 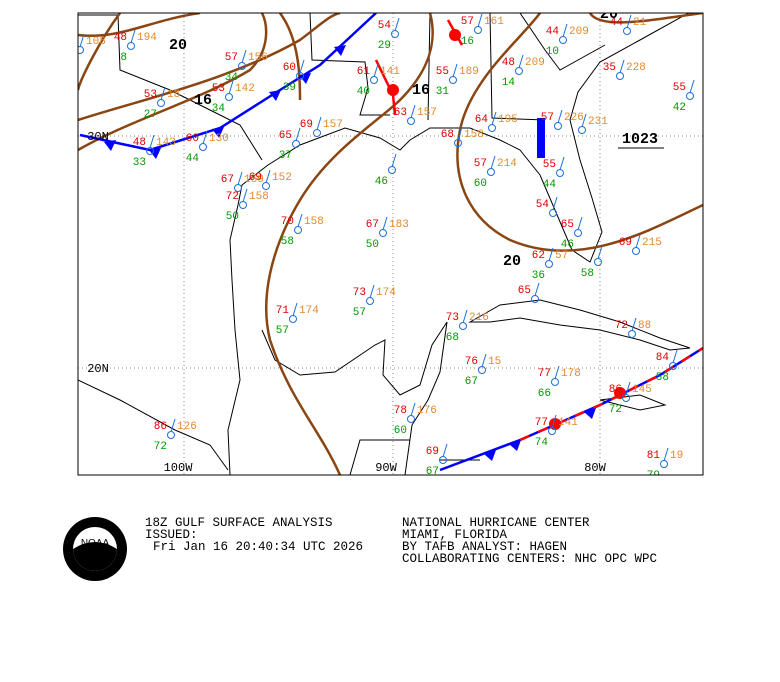 I want to click on pressure: 195, so click(x=508, y=120).